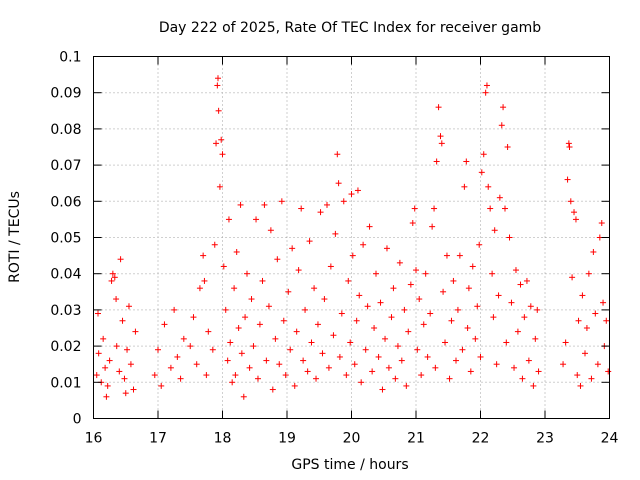 Image resolution: width=640 pixels, height=480 pixels. Describe the element at coordinates (416, 439) in the screenshot. I see `x-tick-label: 21` at that location.